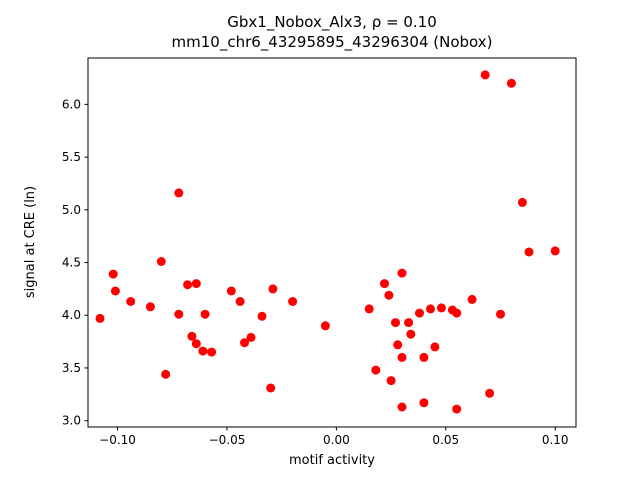  I want to click on x-tick-label: 0.00, so click(336, 440).